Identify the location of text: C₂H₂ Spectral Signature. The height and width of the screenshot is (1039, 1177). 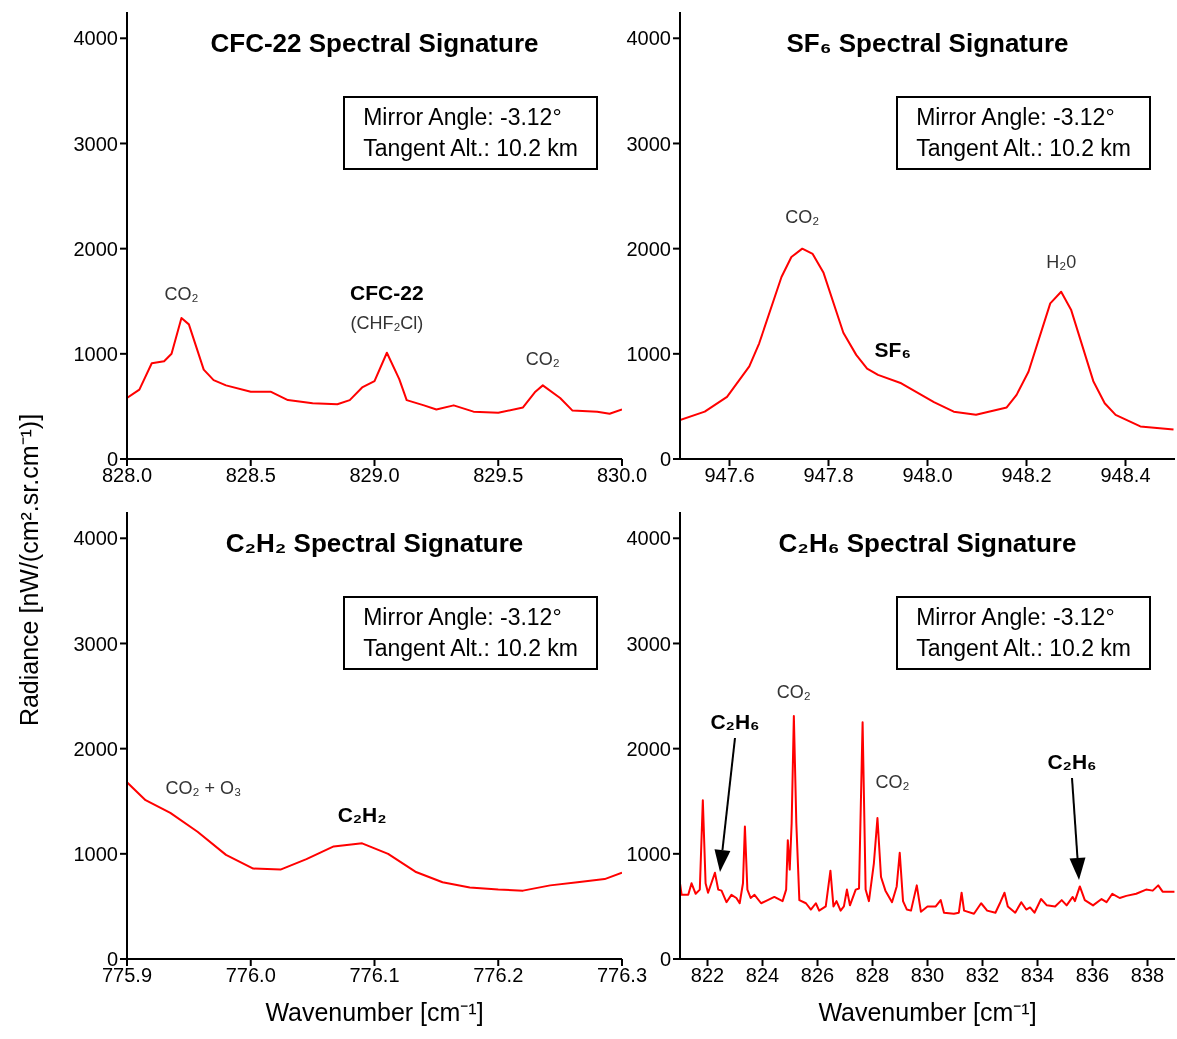
(374, 543).